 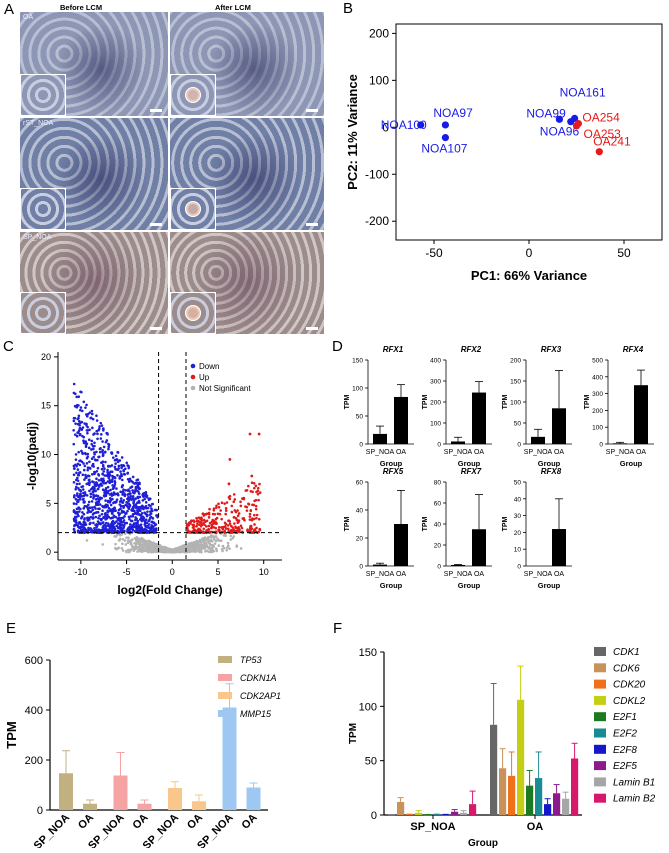 I want to click on scale-bar, so click(x=312, y=328).